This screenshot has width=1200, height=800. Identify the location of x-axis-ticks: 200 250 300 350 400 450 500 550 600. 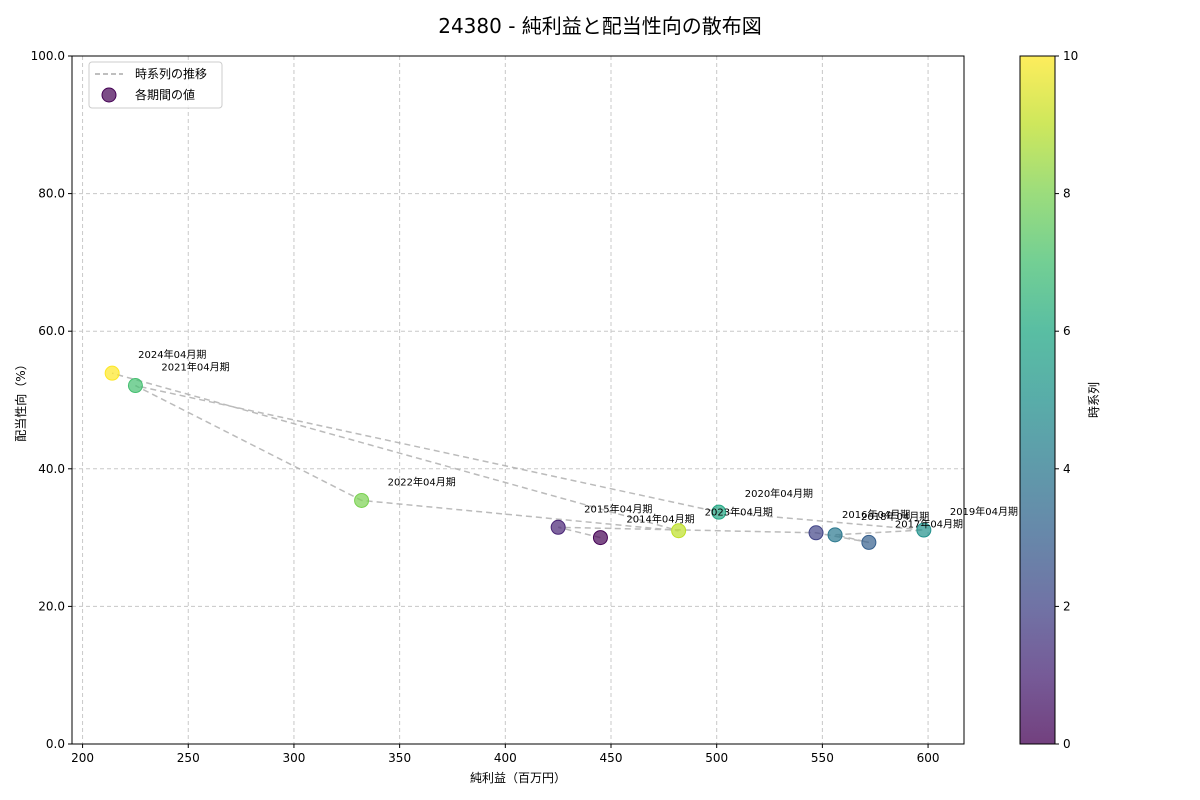
(505, 754).